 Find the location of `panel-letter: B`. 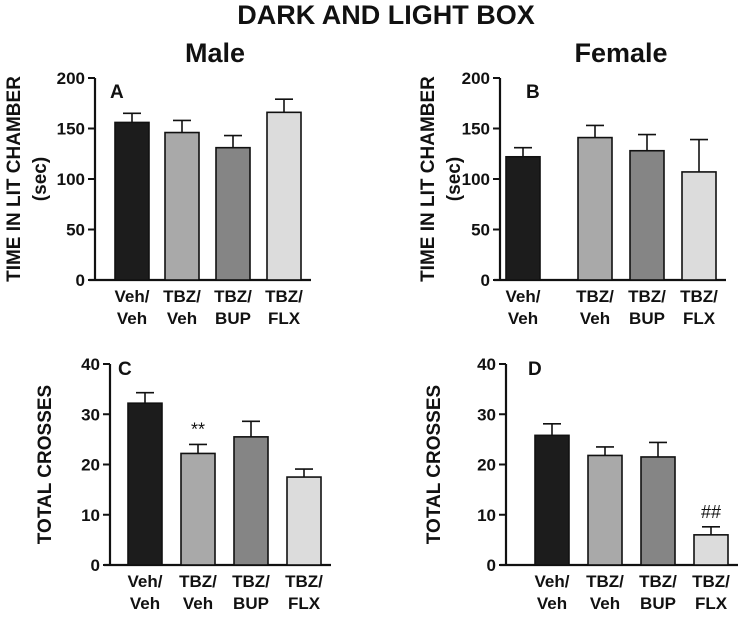

panel-letter: B is located at coordinates (533, 92).